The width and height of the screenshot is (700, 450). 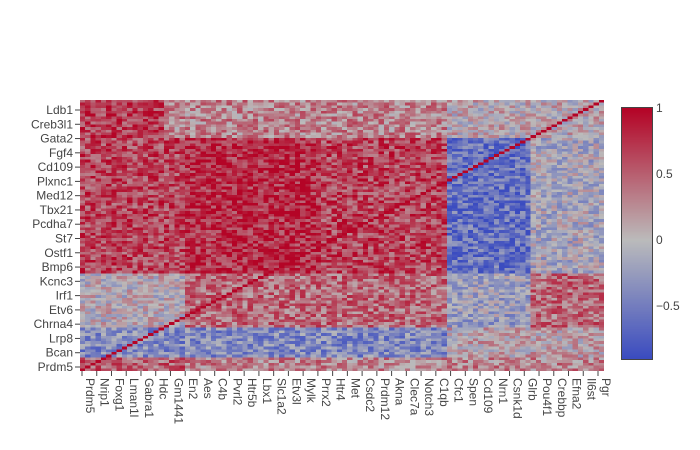 What do you see at coordinates (149, 398) in the screenshot?
I see `x-tick-label: Gabra1` at bounding box center [149, 398].